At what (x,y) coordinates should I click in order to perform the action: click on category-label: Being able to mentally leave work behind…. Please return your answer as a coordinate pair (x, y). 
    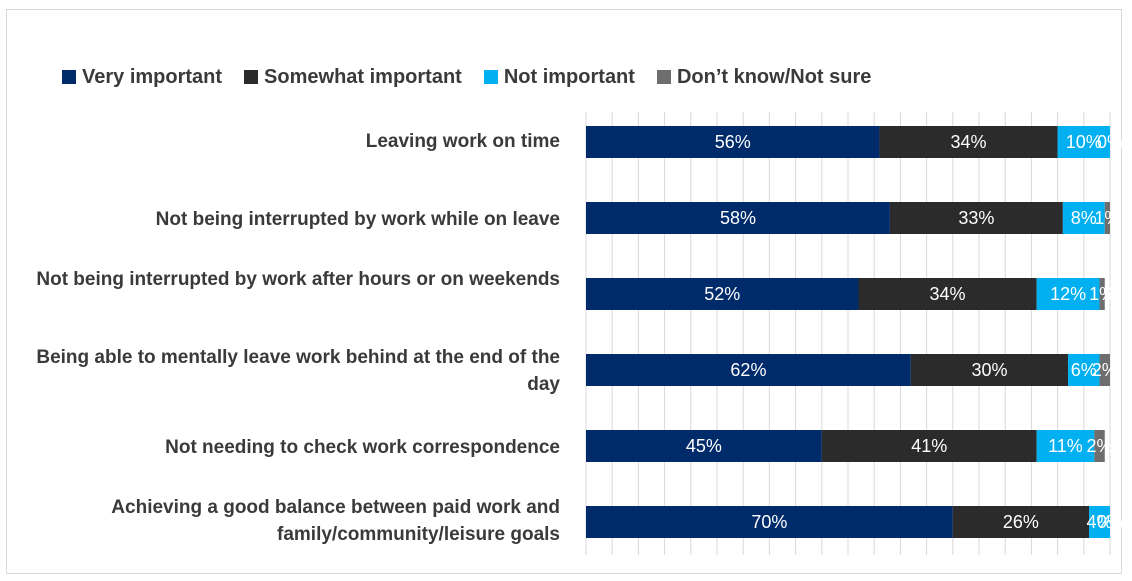
    Looking at the image, I should click on (298, 371).